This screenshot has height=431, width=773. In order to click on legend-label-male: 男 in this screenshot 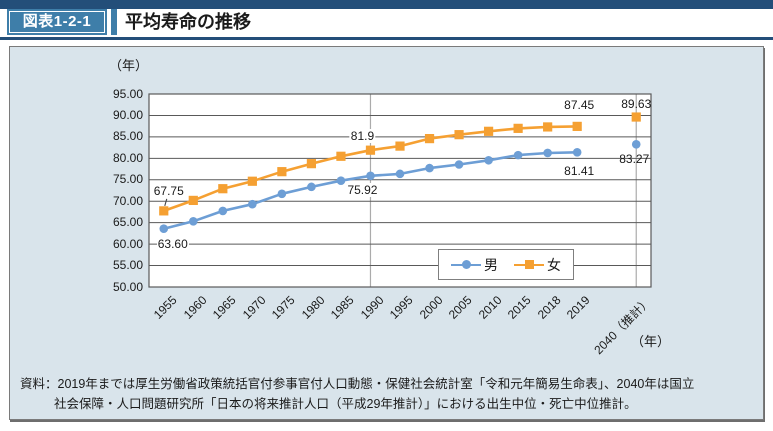, I will do `click(491, 264)`.